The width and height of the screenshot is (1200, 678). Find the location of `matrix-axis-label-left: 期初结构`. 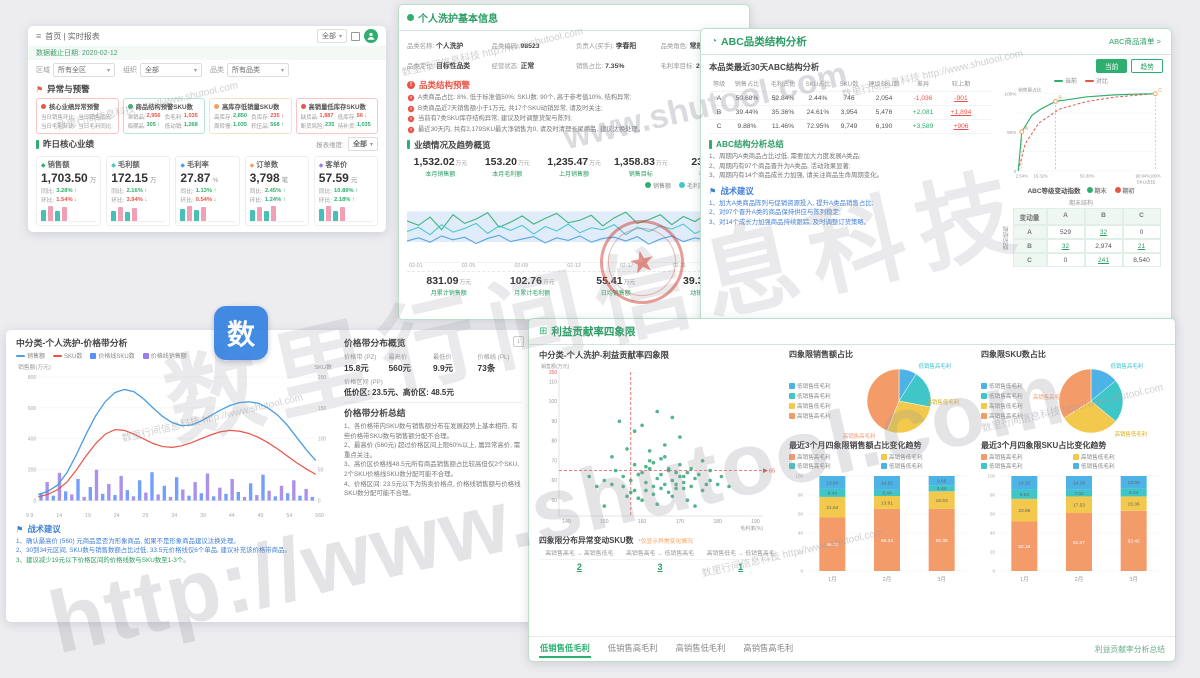

matrix-axis-label-left: 期初结构 is located at coordinates (1006, 237).